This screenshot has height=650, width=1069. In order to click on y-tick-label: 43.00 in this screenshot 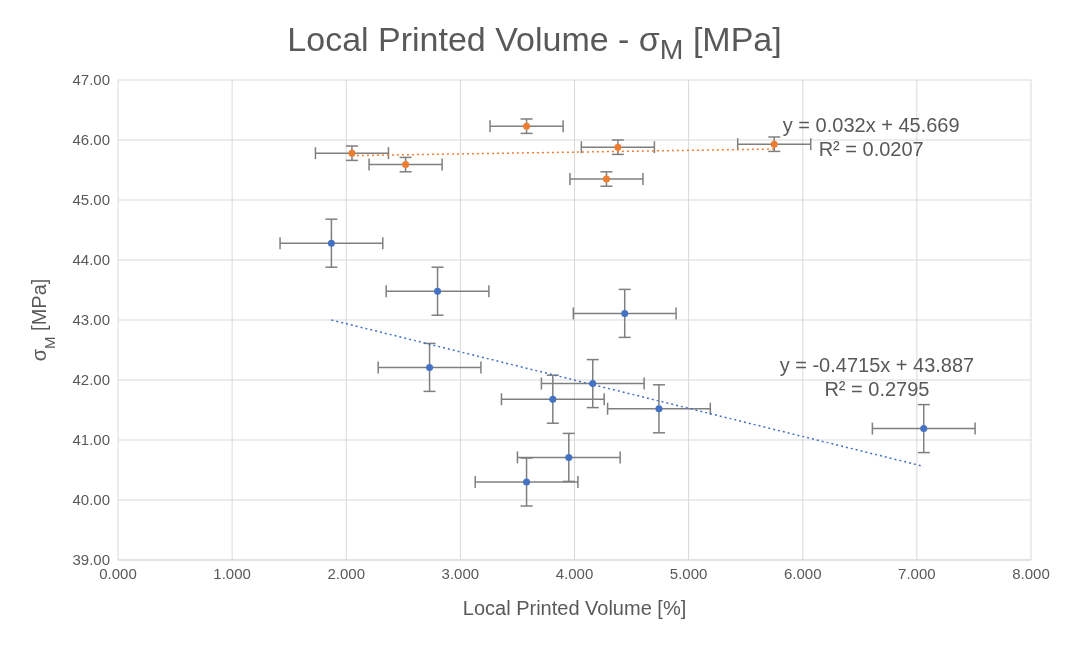, I will do `click(91, 320)`.